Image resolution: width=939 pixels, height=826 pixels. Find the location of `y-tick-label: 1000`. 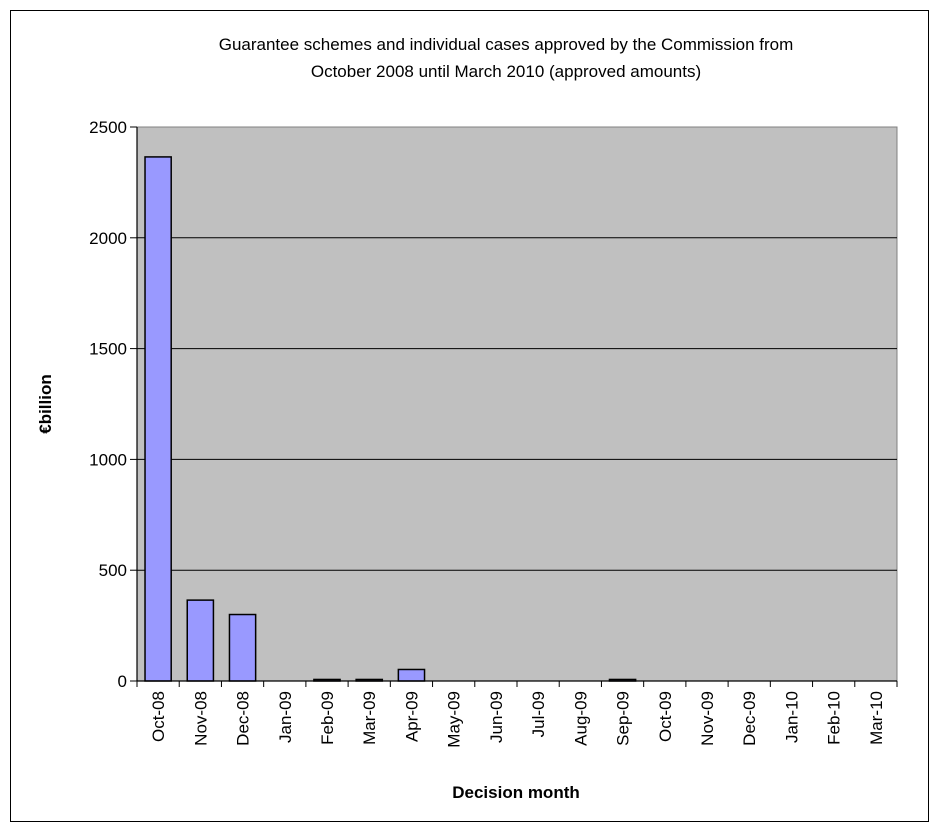

y-tick-label: 1000 is located at coordinates (108, 459).